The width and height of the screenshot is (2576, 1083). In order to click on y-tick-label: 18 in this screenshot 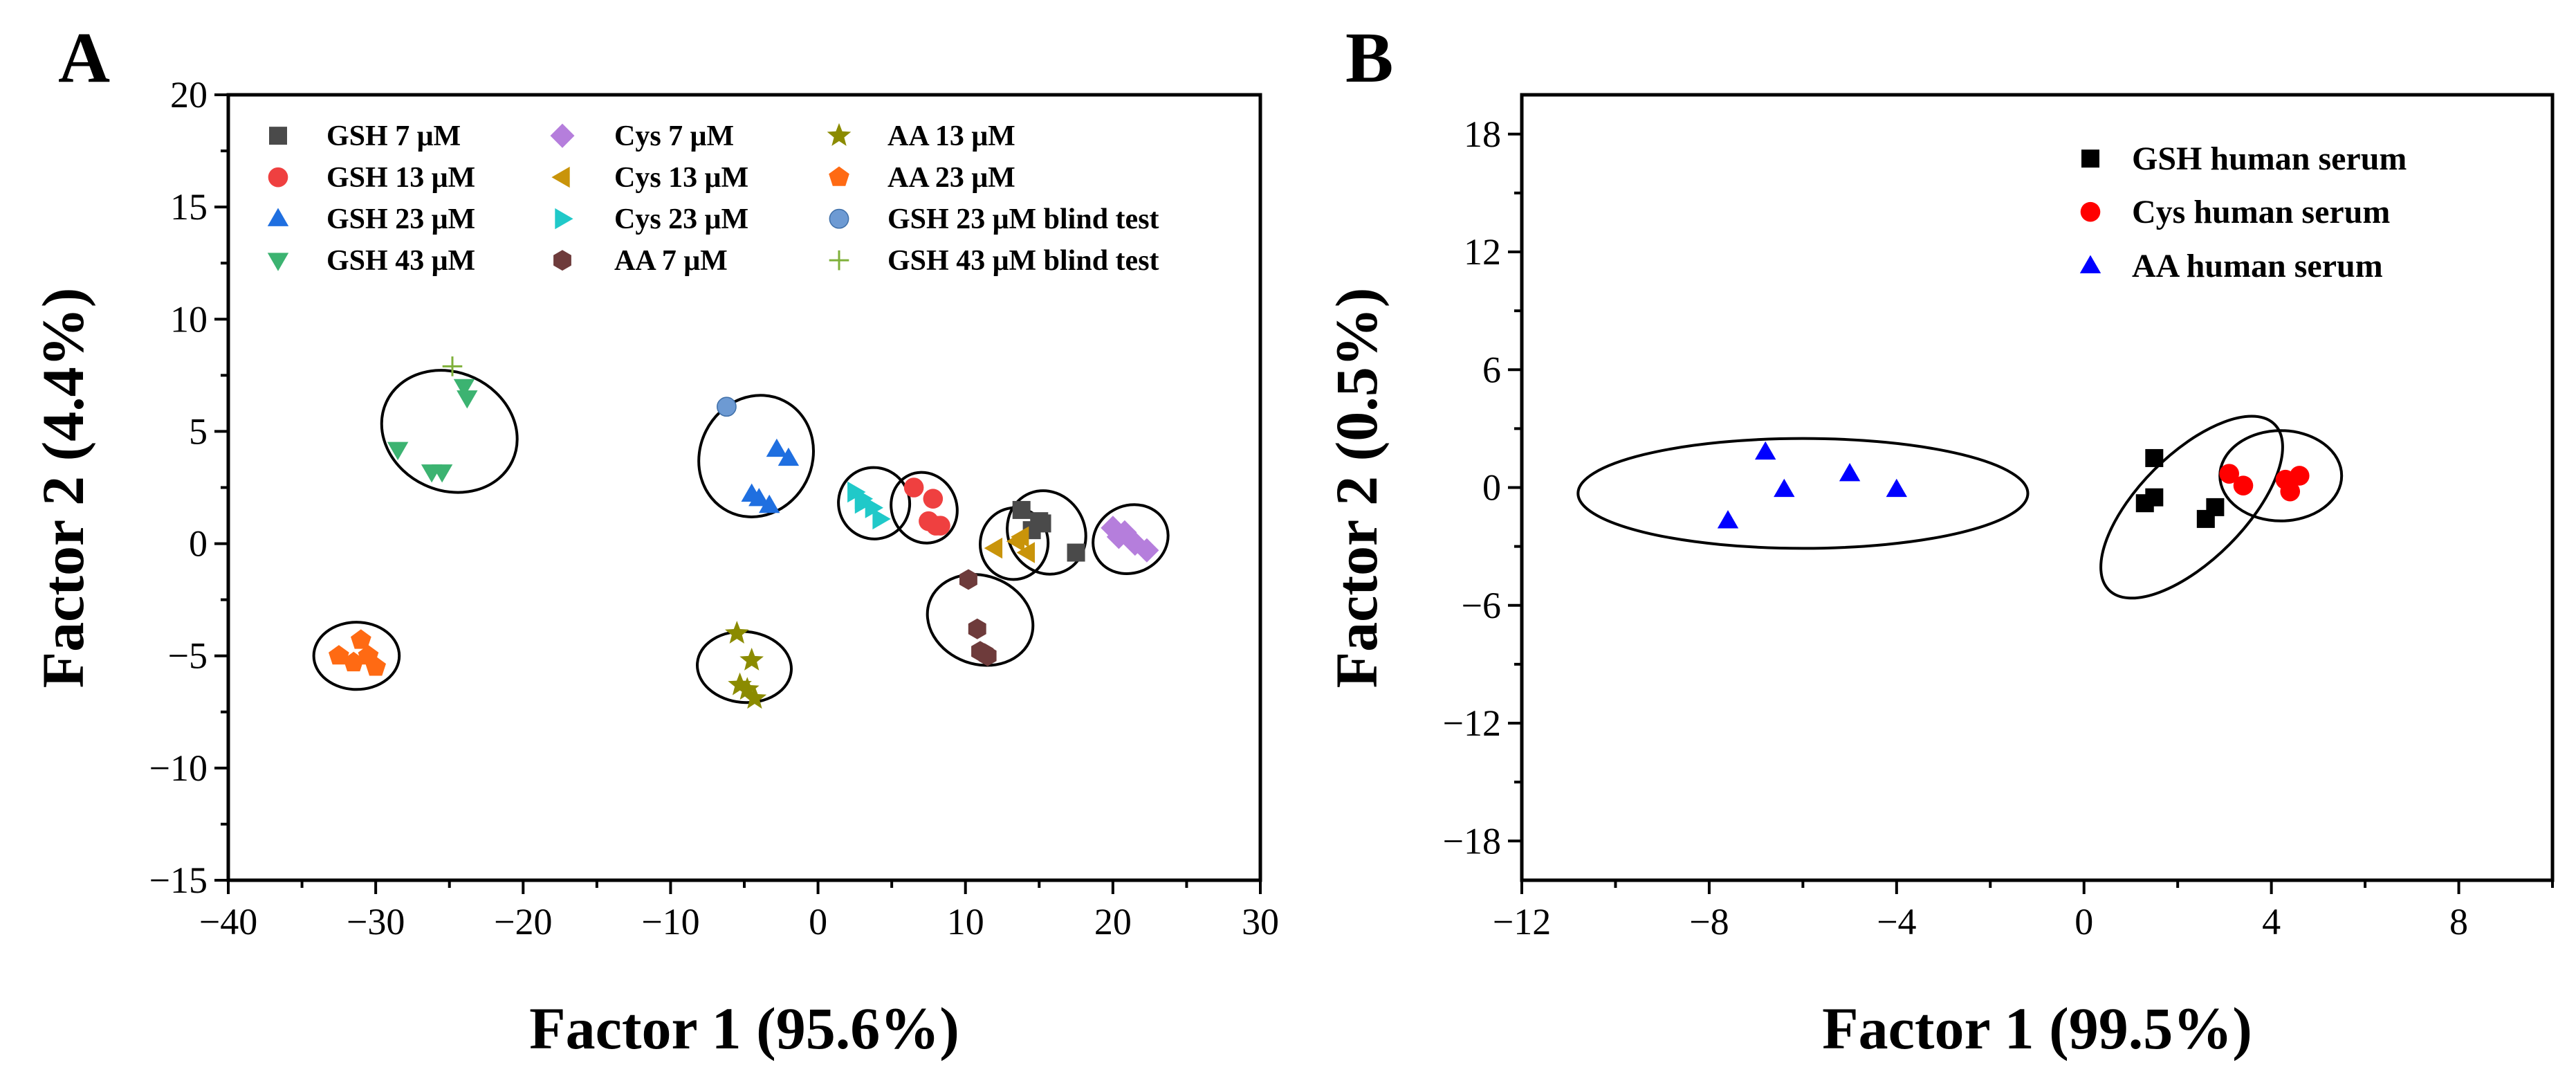, I will do `click(1482, 134)`.